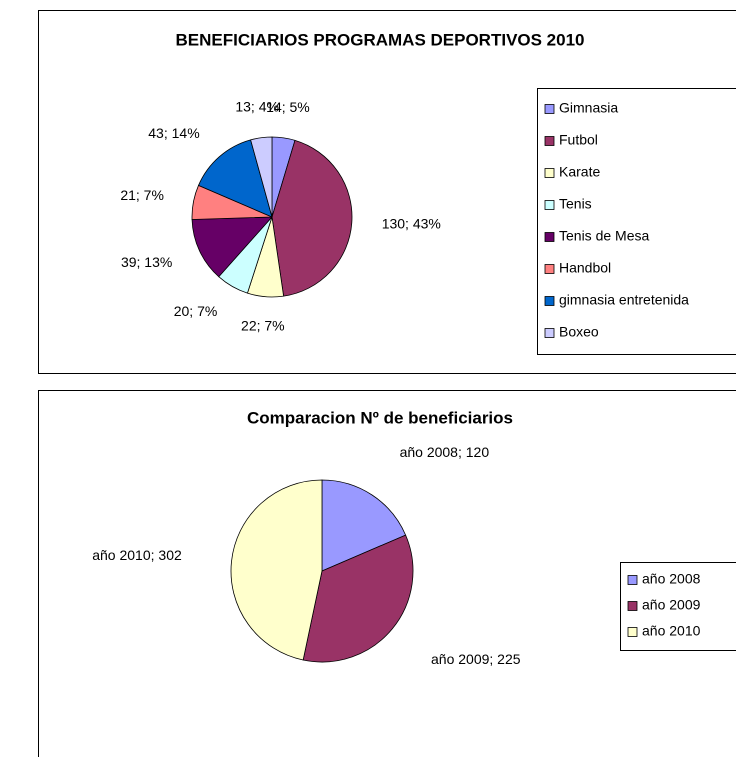  I want to click on data-label: 13; 4%, so click(257, 107).